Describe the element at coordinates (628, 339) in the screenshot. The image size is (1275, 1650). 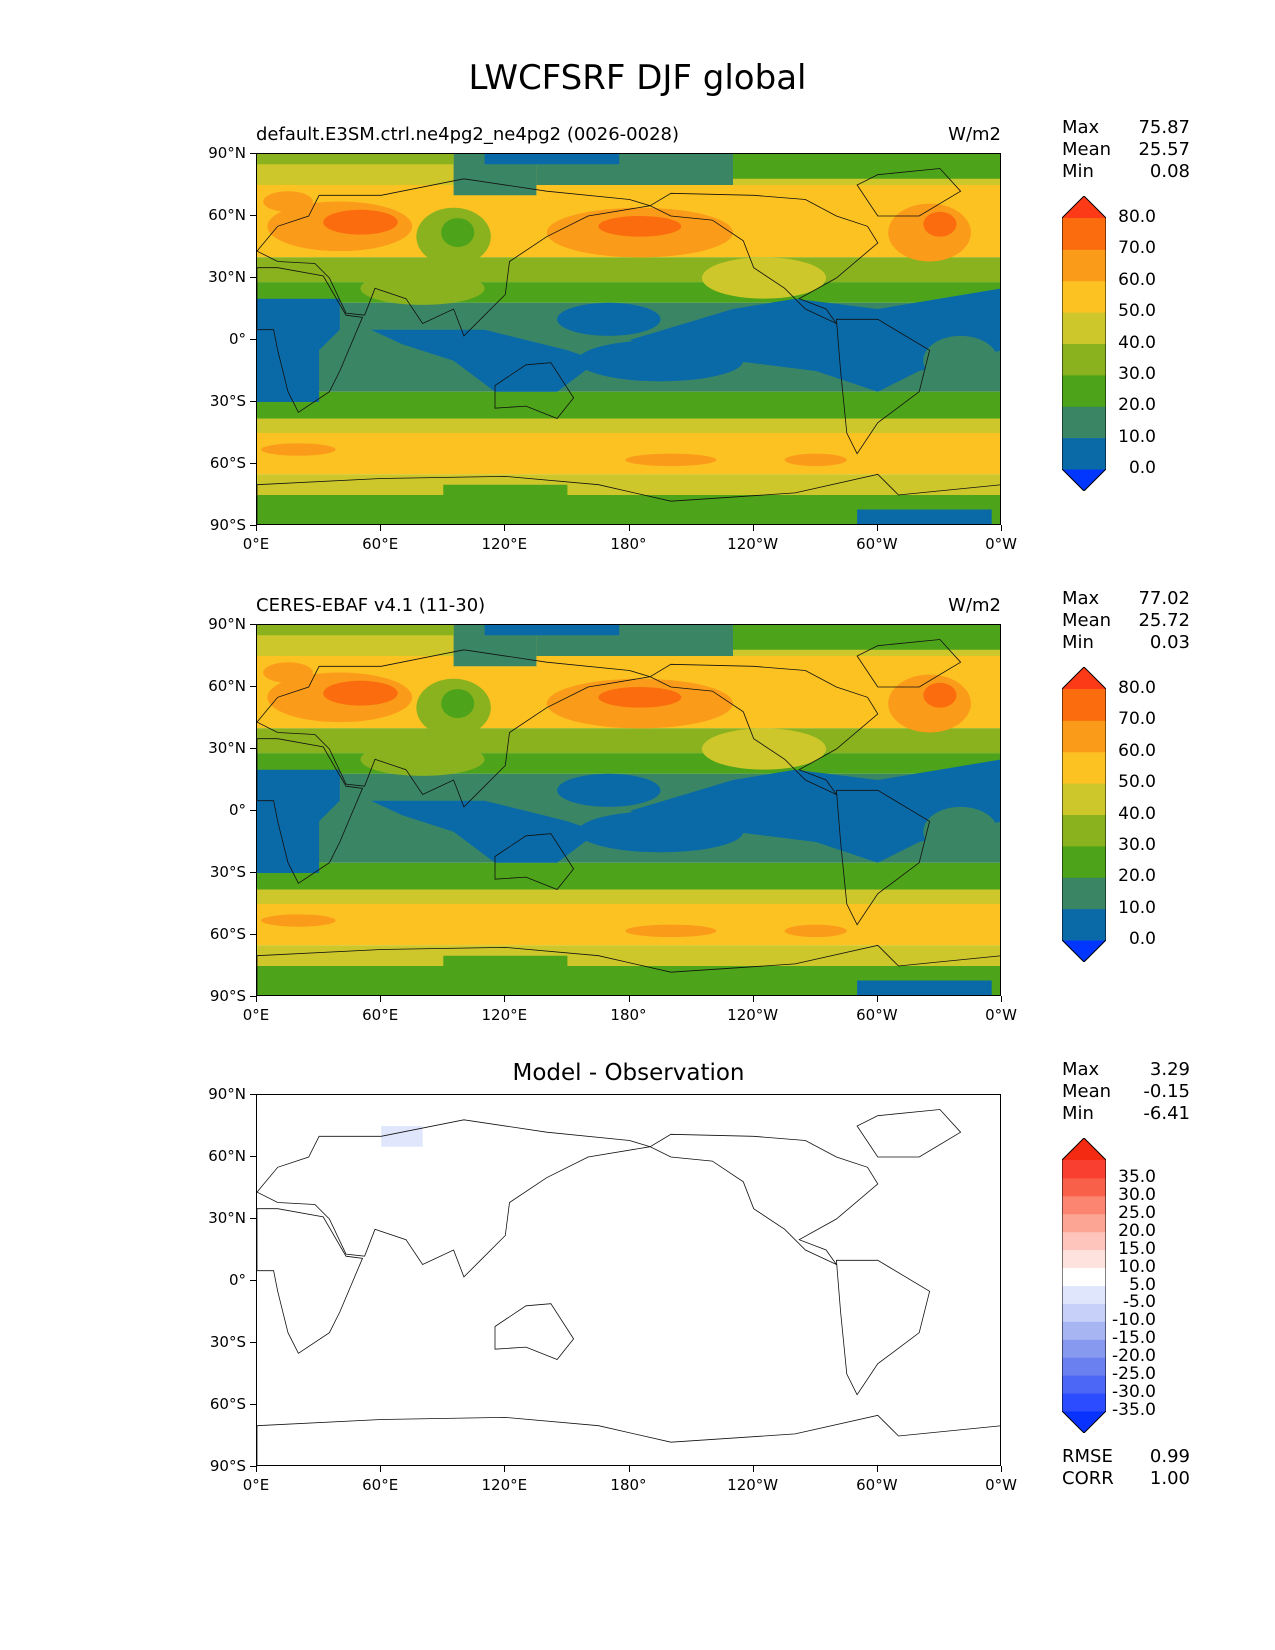
I see `panel-1-map` at that location.